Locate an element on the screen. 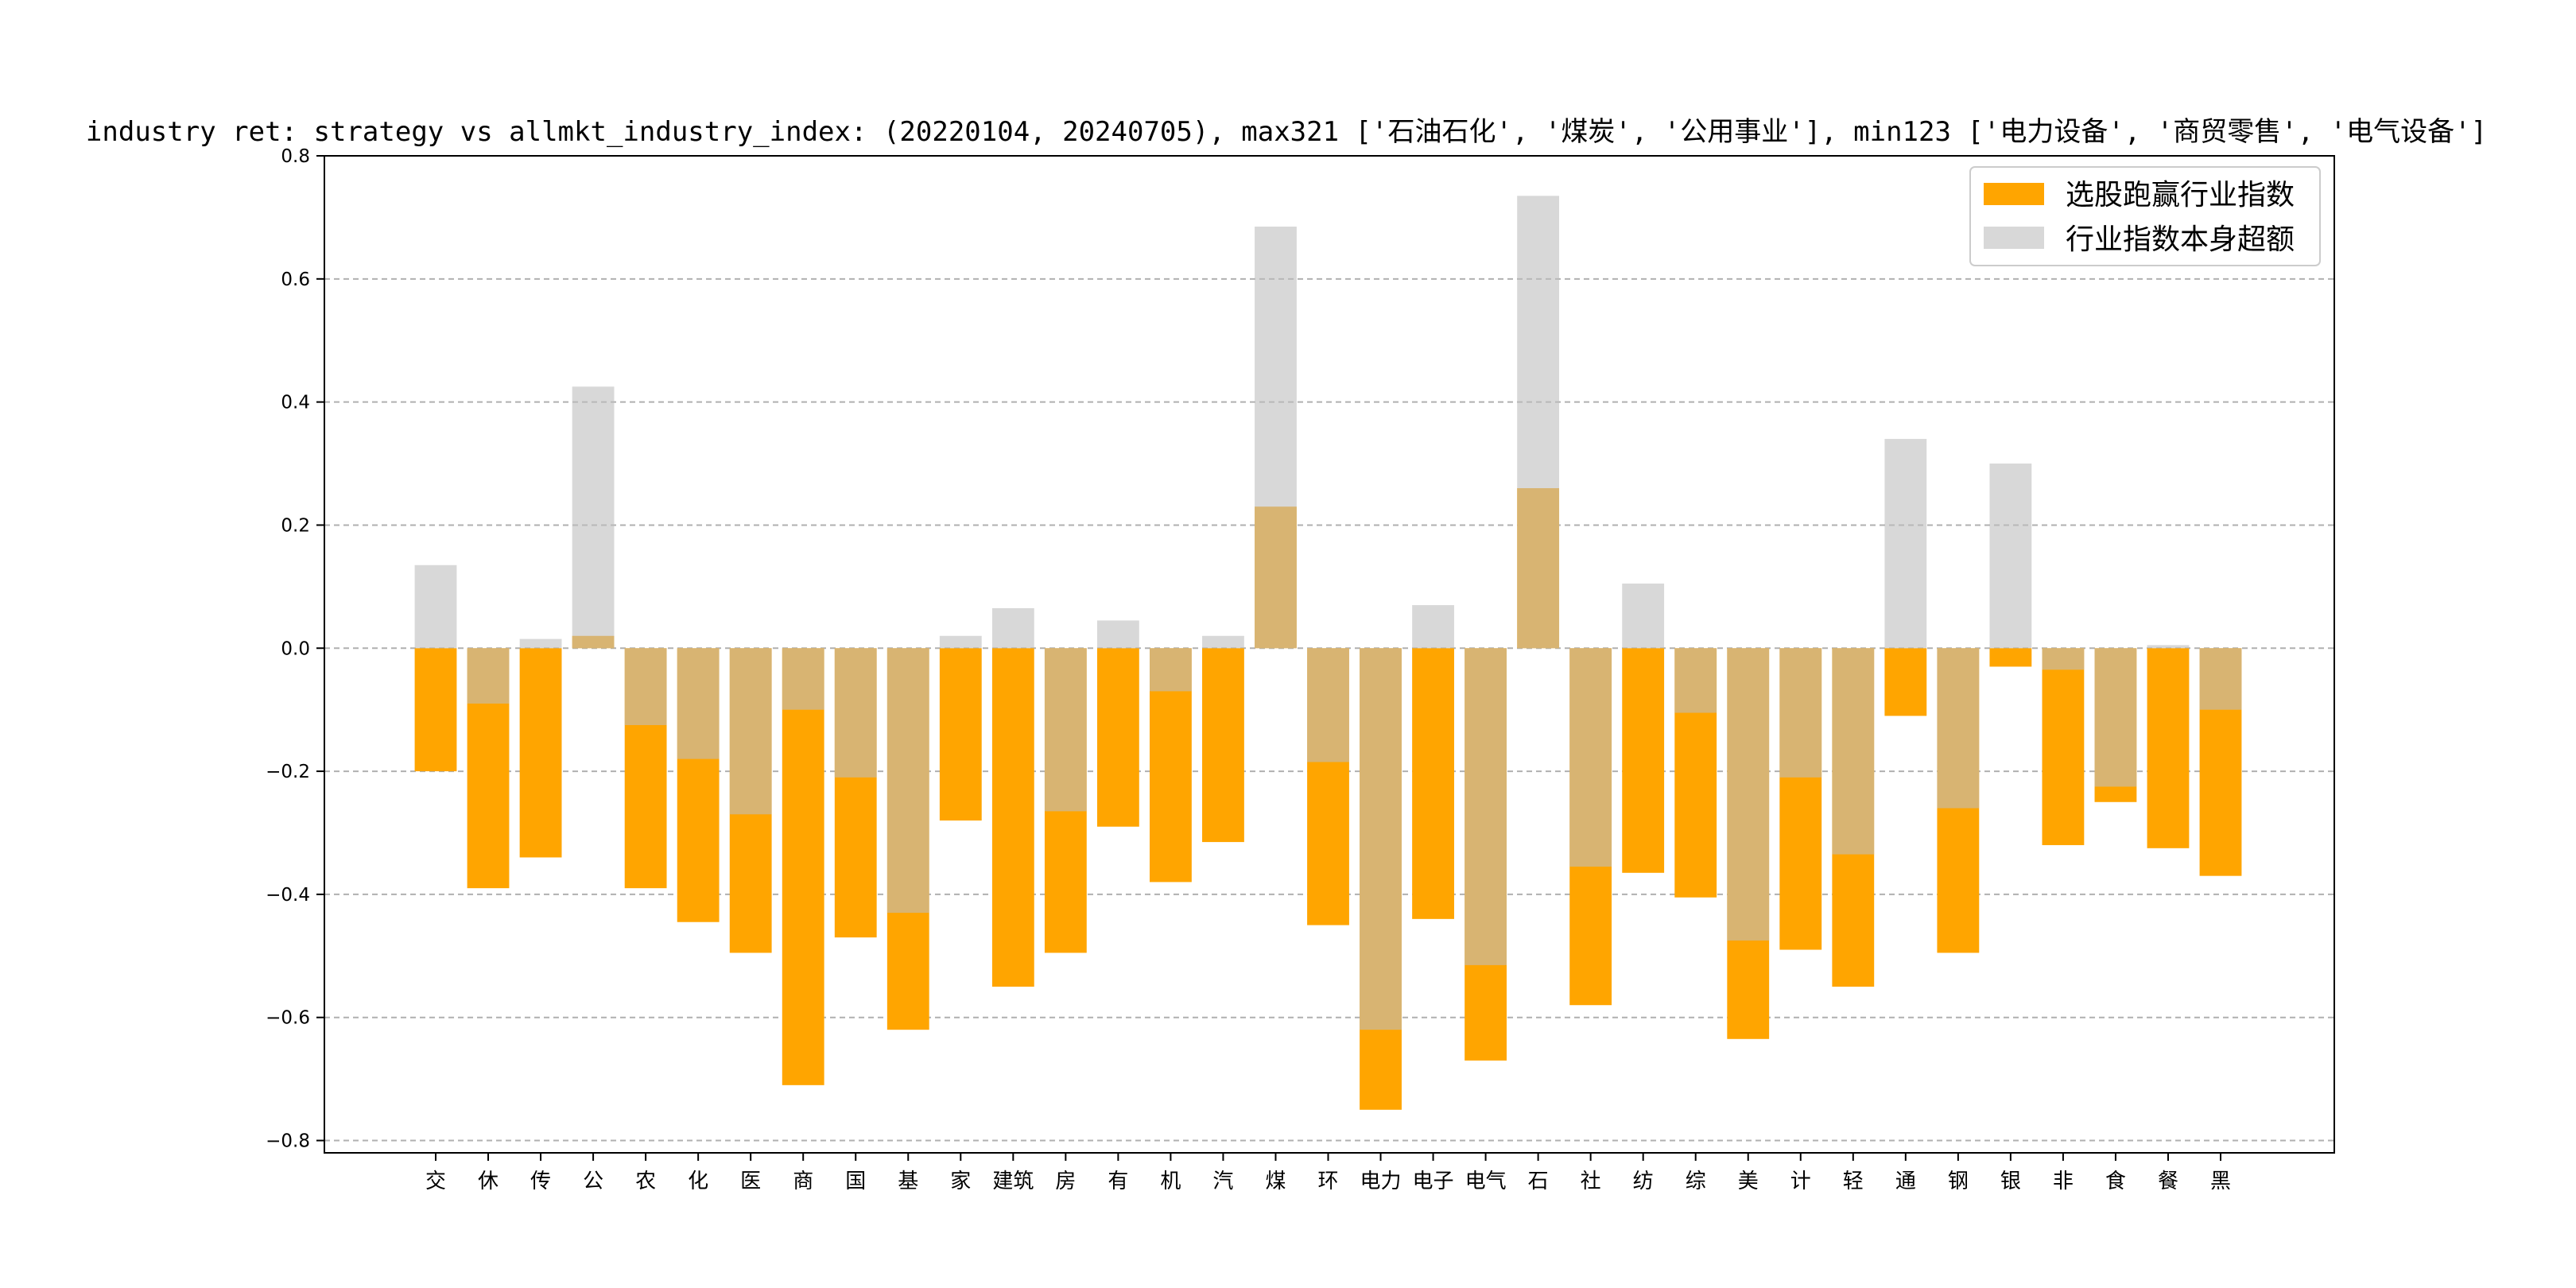 This screenshot has width=2576, height=1288. x-tick-label: 汽 is located at coordinates (1222, 1181).